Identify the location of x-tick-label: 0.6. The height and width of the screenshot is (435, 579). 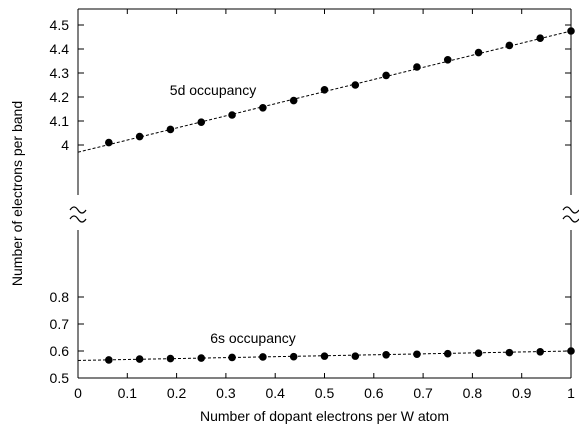
(374, 393).